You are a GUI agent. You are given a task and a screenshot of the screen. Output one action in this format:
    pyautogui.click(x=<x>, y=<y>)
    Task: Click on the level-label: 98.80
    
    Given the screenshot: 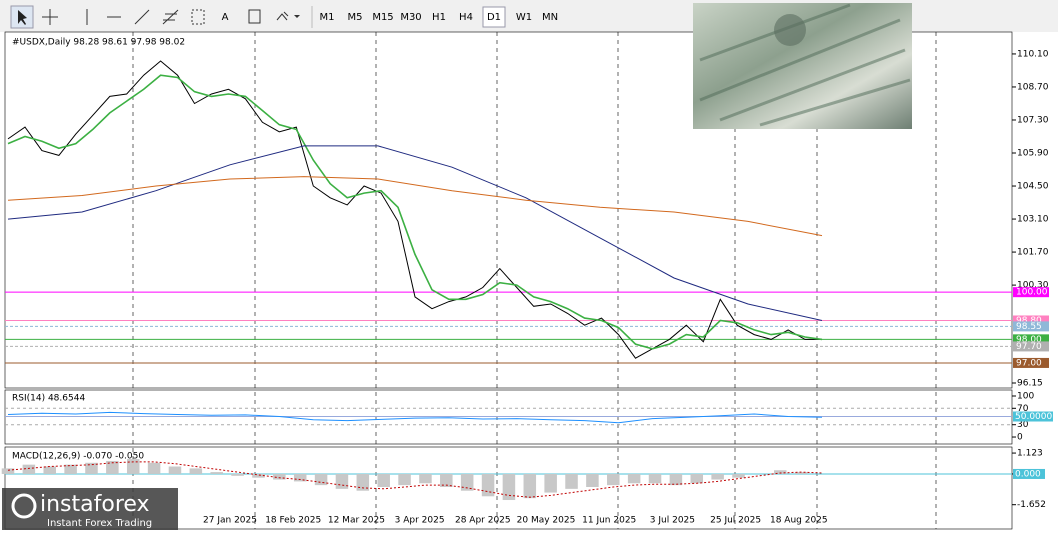 What is the action you would take?
    pyautogui.click(x=1029, y=321)
    